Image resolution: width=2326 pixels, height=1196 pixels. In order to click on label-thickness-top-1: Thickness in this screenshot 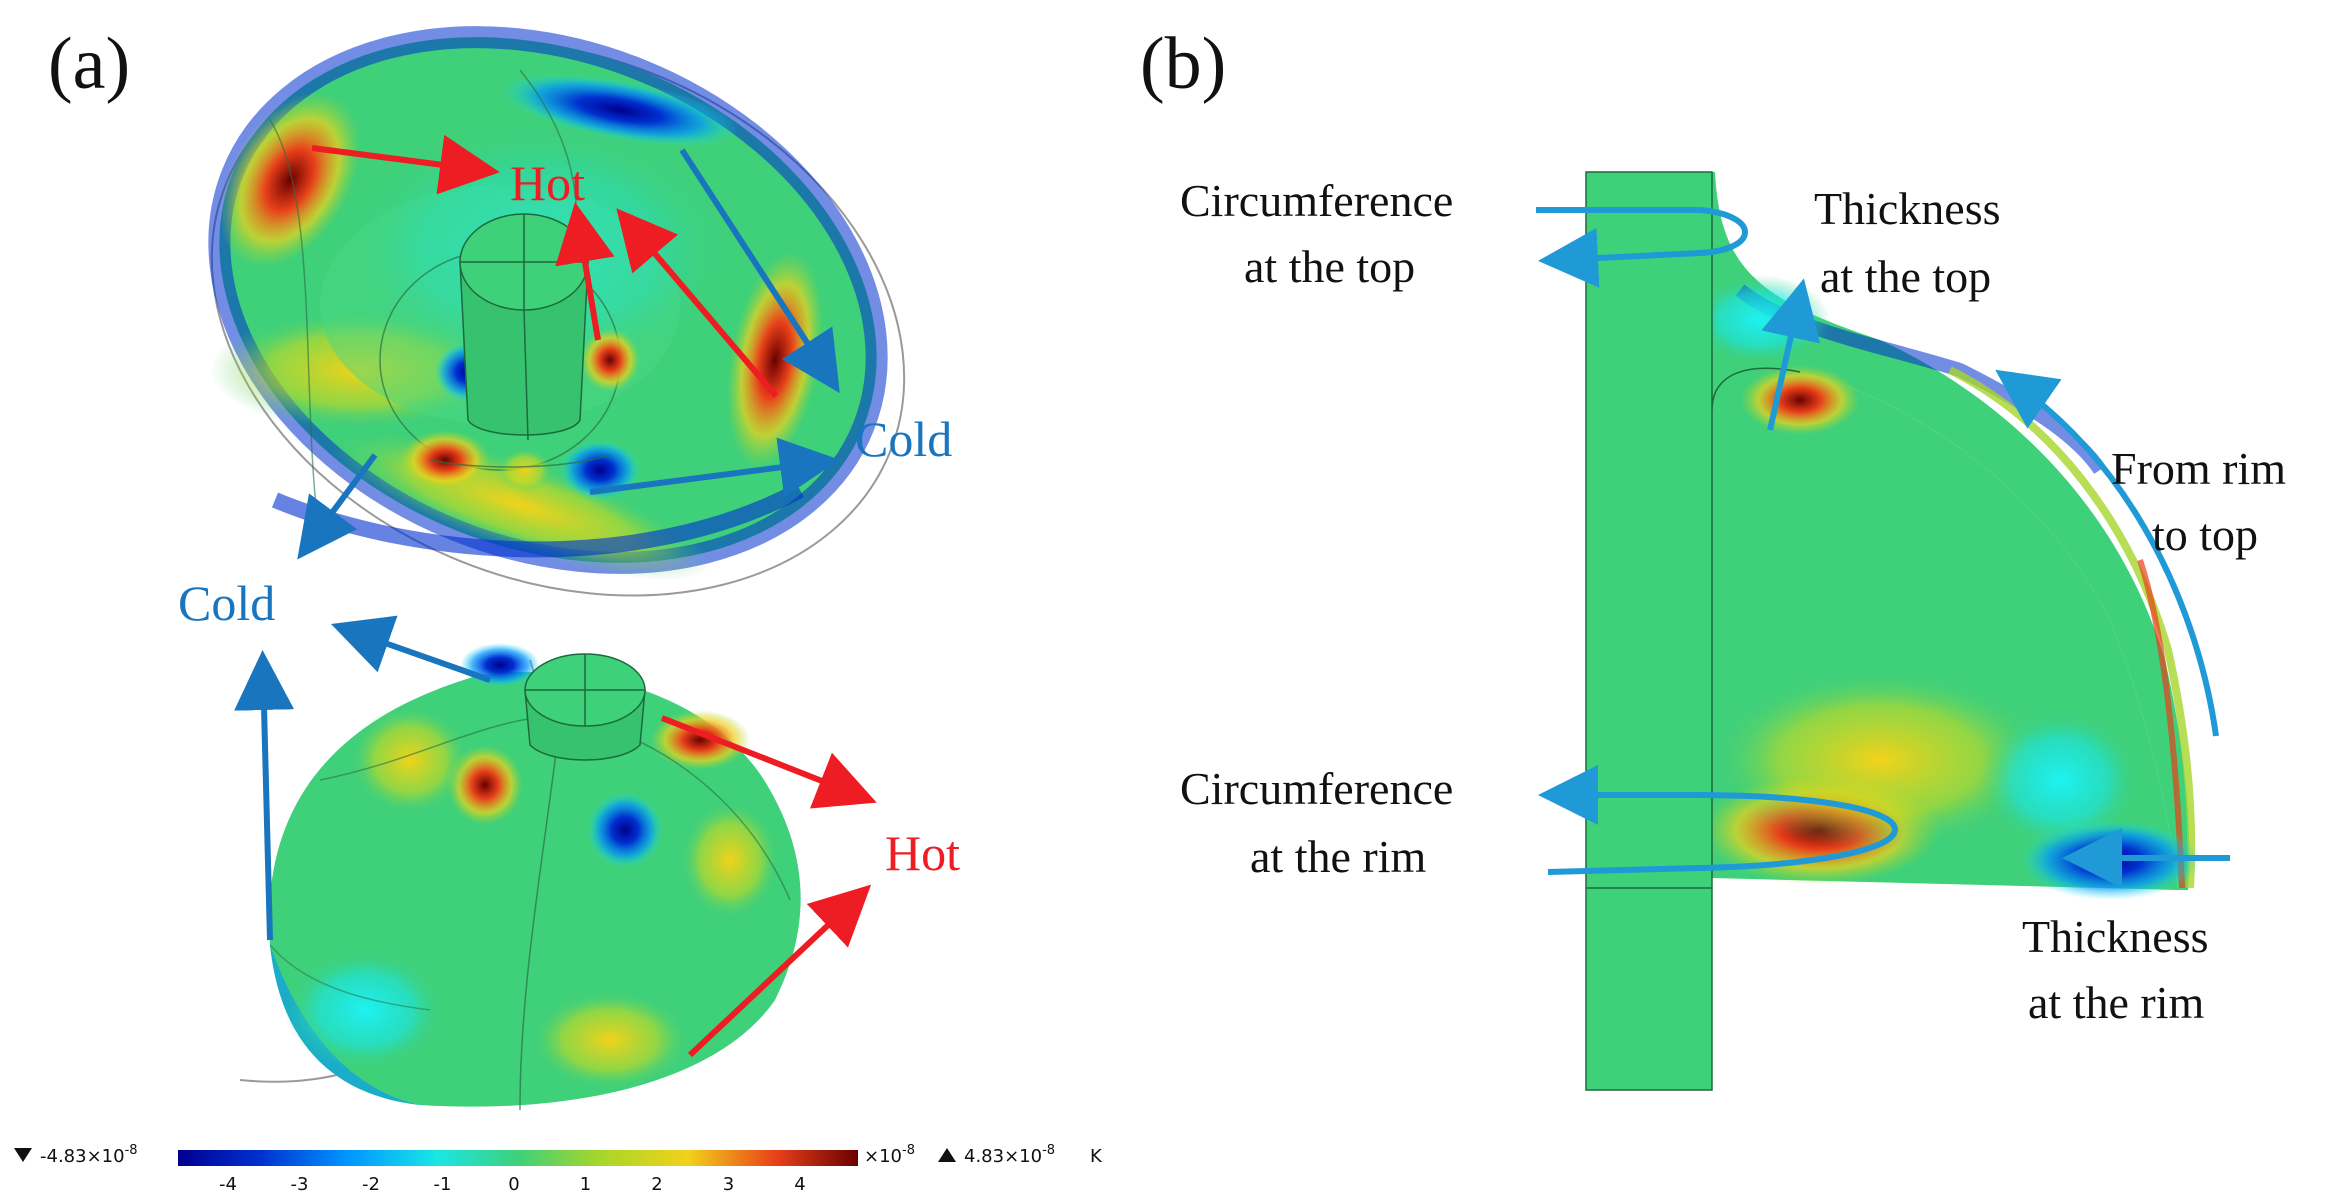, I will do `click(1907, 208)`.